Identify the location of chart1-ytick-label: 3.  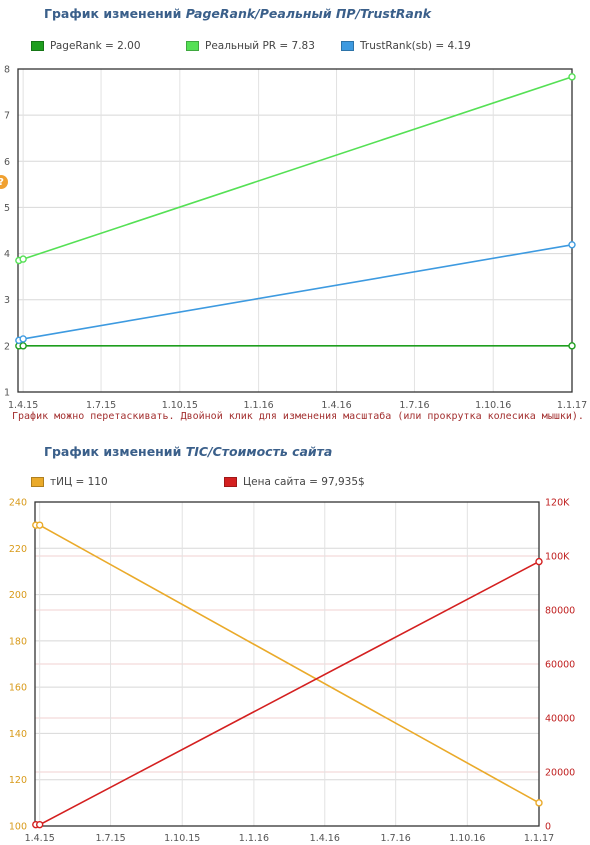
(7, 300).